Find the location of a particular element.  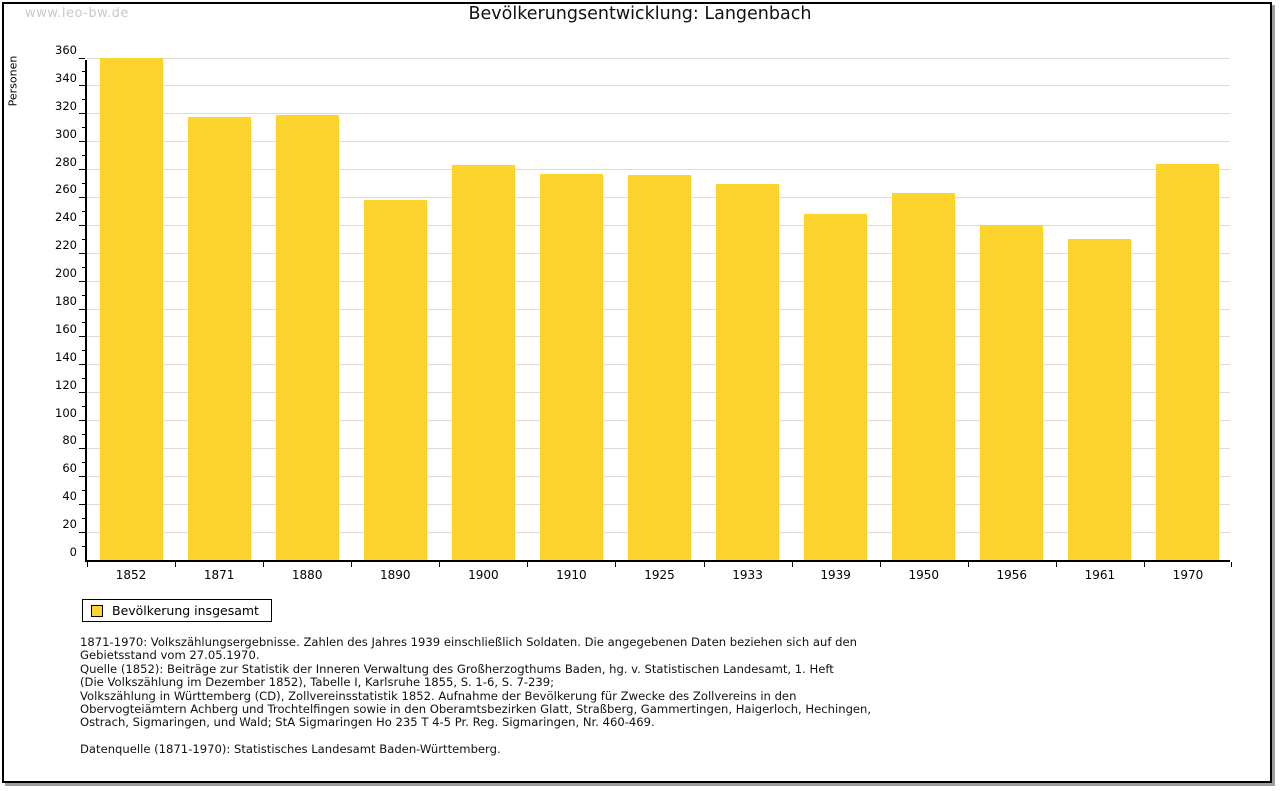

watermark: www.leo-bw.de is located at coordinates (77, 13).